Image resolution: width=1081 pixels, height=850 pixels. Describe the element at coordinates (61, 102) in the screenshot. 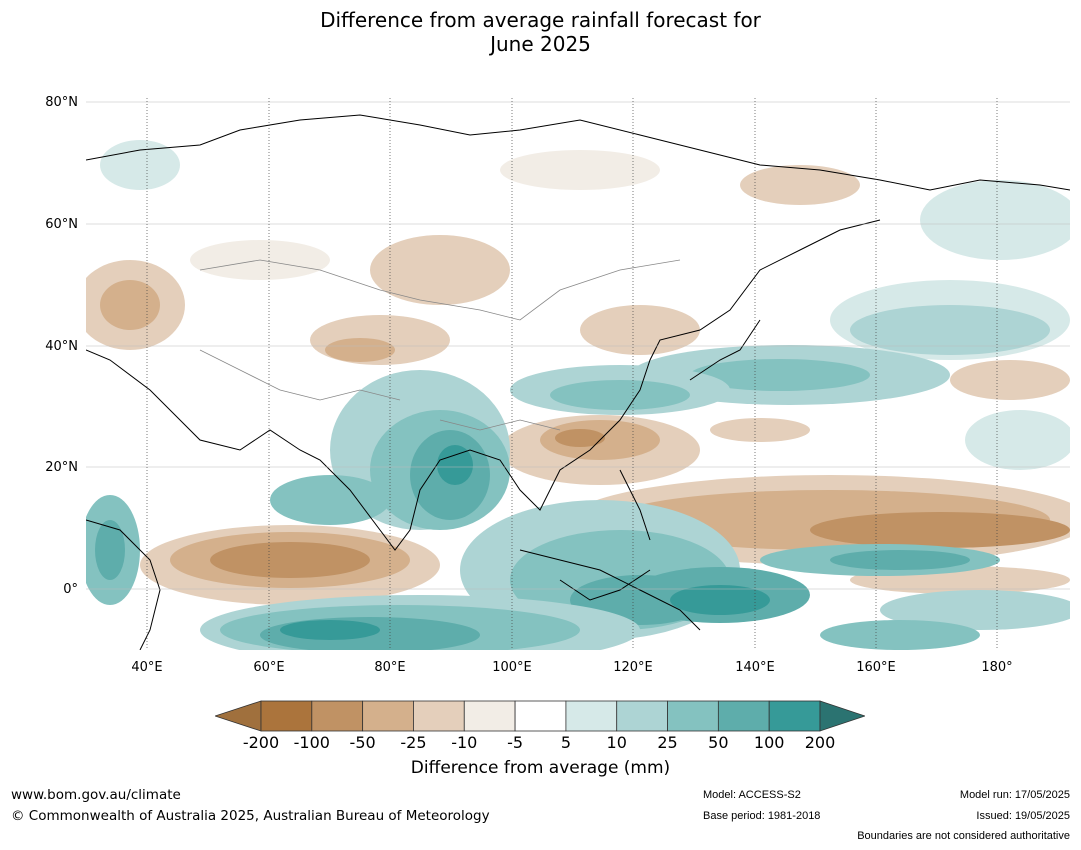

I see `lat-label-80n: 80°N` at that location.